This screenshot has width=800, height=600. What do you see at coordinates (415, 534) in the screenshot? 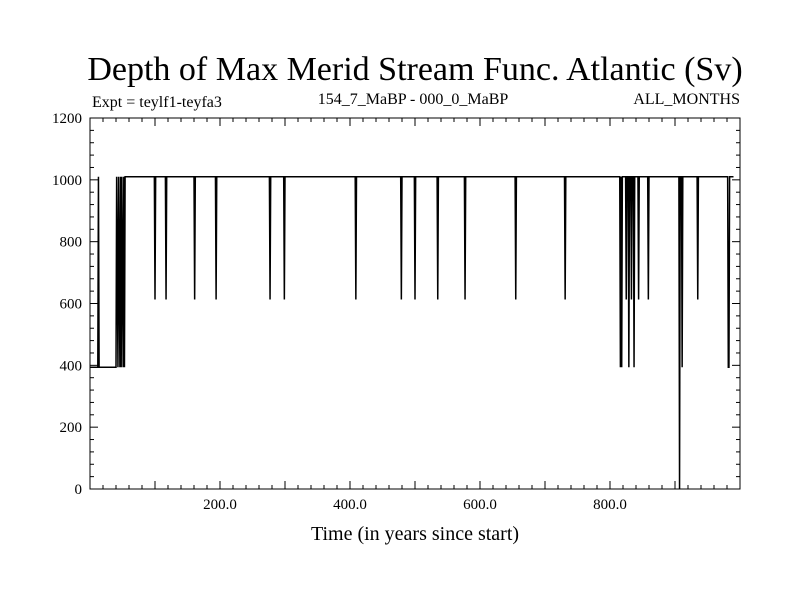
I see `x-axis-label: Time (in years since start)` at bounding box center [415, 534].